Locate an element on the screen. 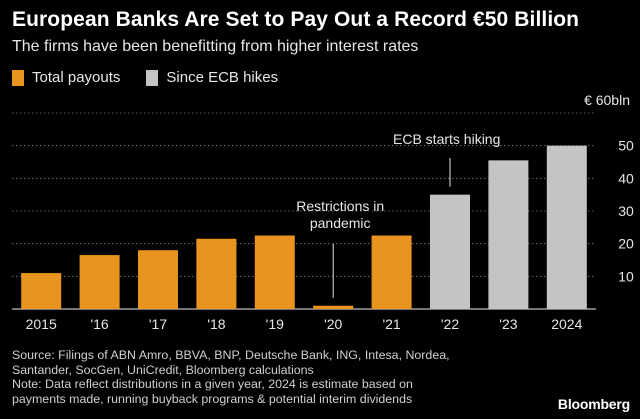 The image size is (640, 419). legend-swatch-orange is located at coordinates (18, 77).